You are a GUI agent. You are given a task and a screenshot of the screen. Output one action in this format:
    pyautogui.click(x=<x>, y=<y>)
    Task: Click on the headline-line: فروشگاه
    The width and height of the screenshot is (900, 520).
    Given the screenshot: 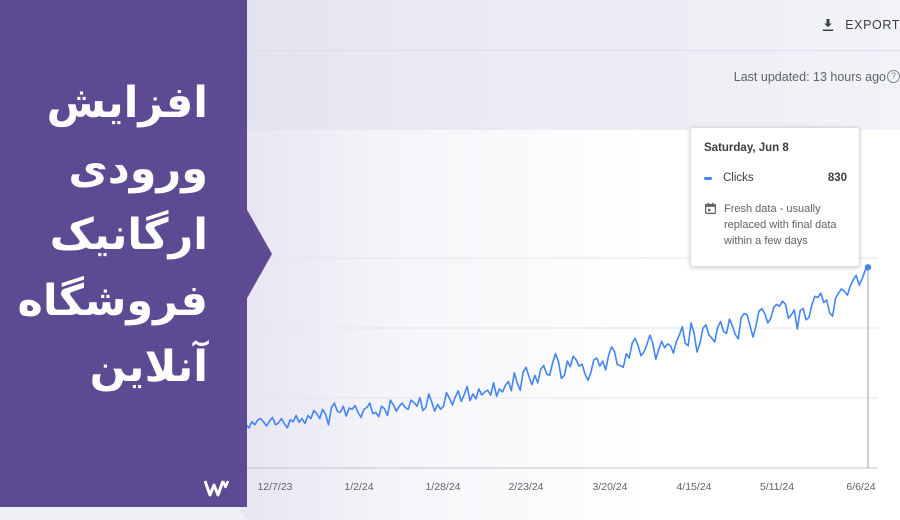 What is the action you would take?
    pyautogui.click(x=112, y=301)
    